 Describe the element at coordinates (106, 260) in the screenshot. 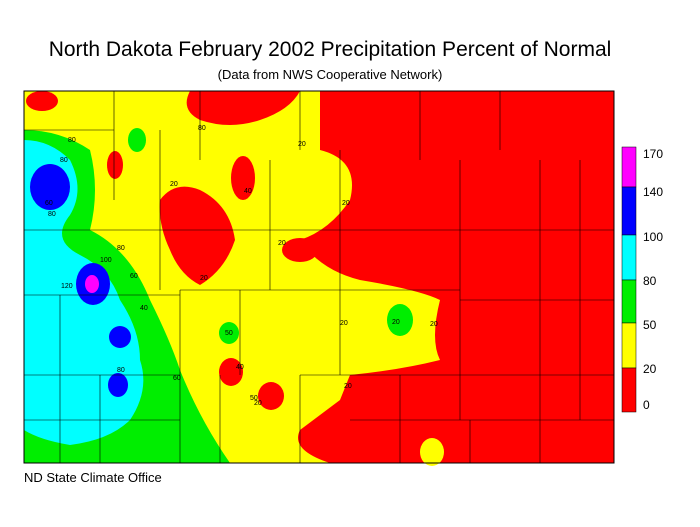

I see `contour-label: 100` at that location.